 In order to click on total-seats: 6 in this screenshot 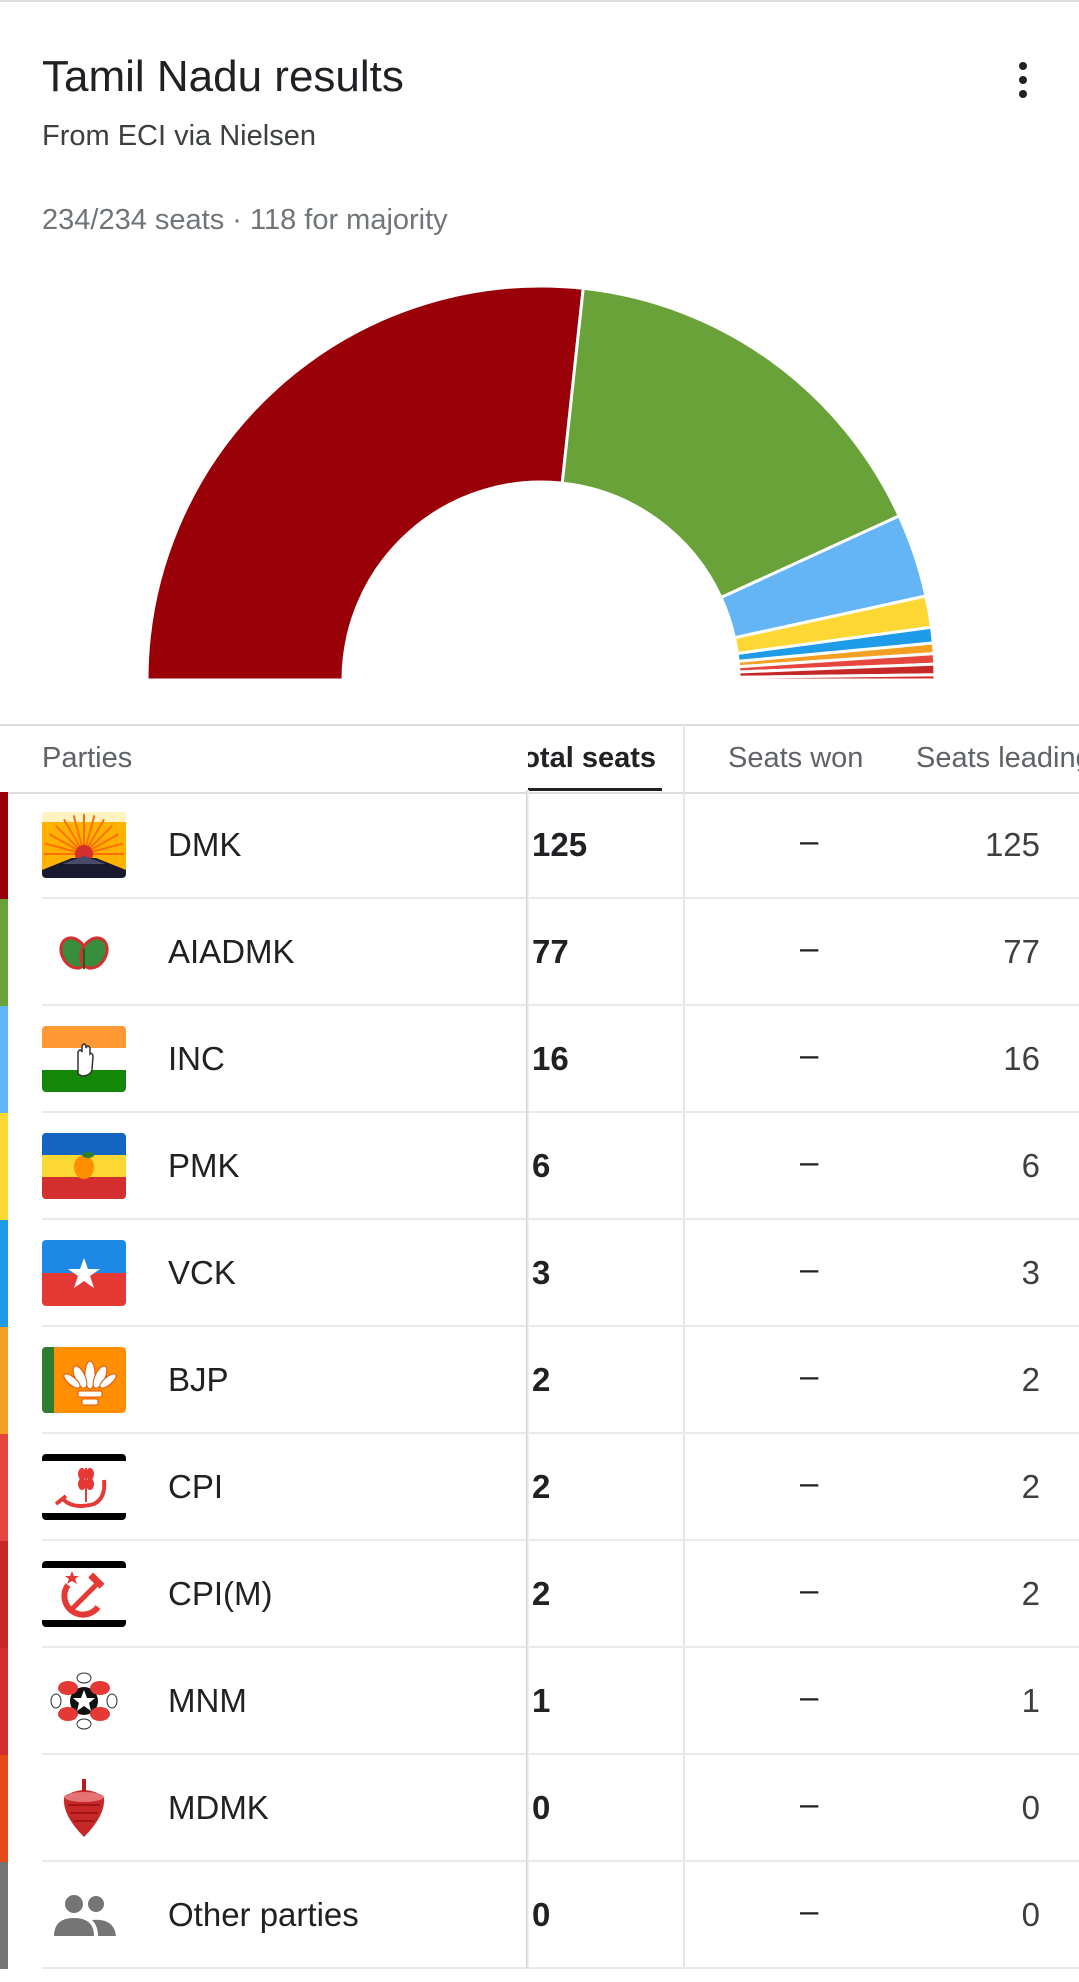, I will do `click(541, 1165)`.